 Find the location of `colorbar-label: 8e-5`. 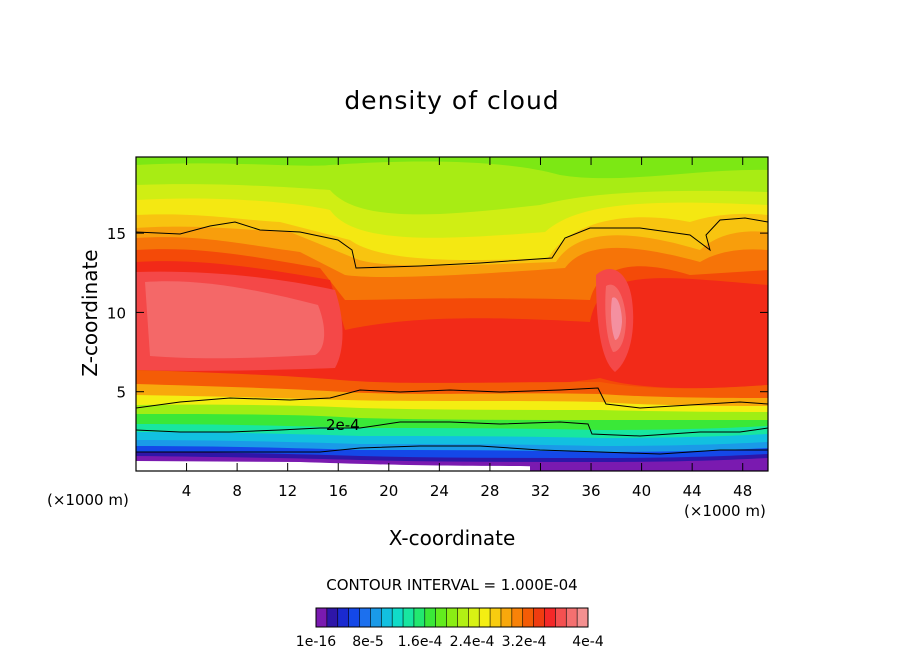

colorbar-label: 8e-5 is located at coordinates (367, 642).